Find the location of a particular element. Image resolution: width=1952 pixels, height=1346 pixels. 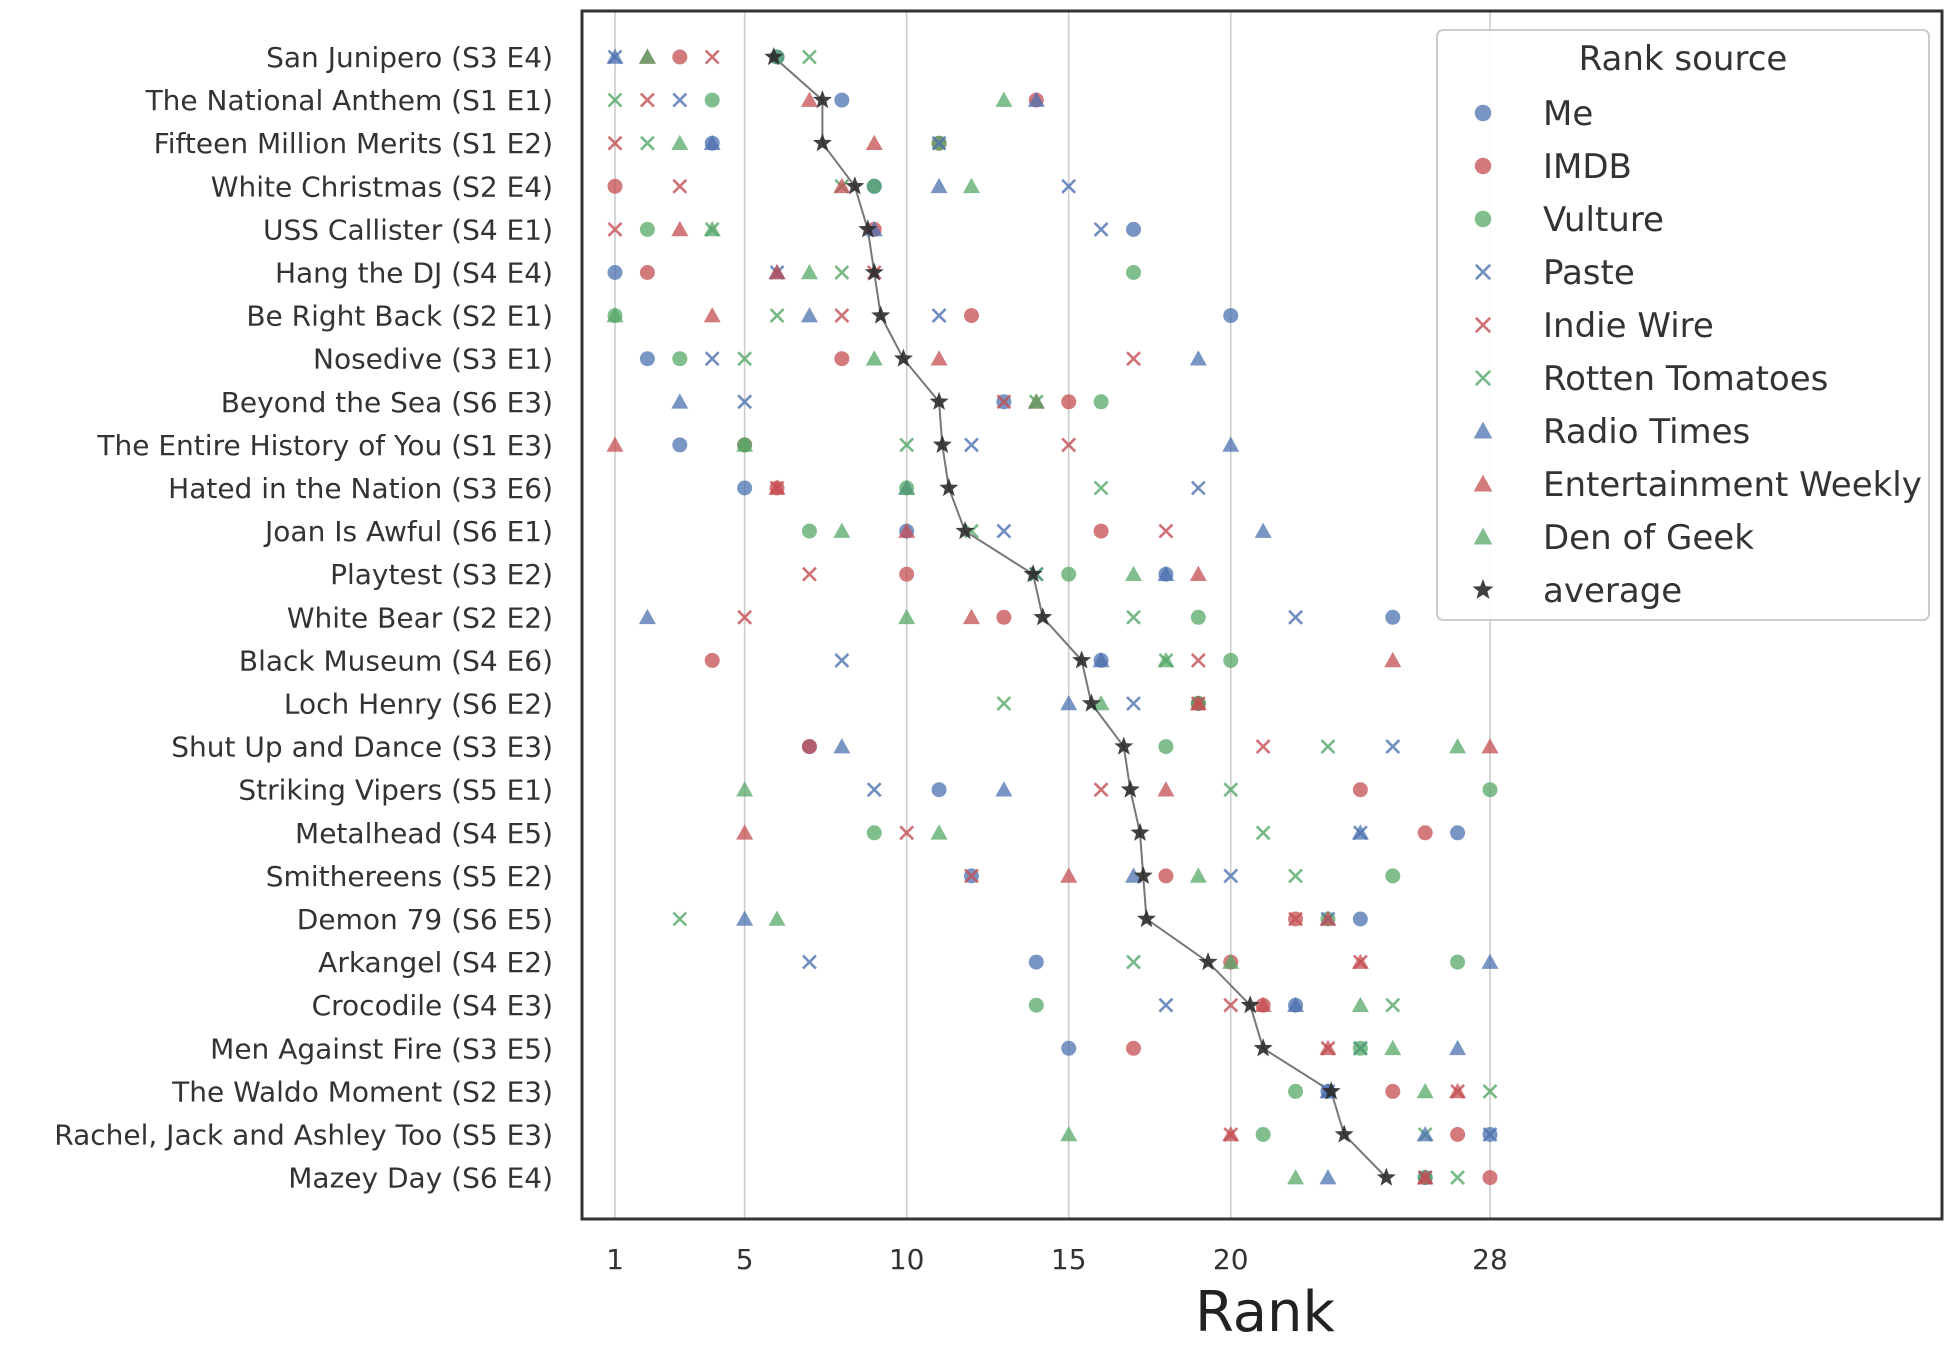

legend-box is located at coordinates (1683, 325).